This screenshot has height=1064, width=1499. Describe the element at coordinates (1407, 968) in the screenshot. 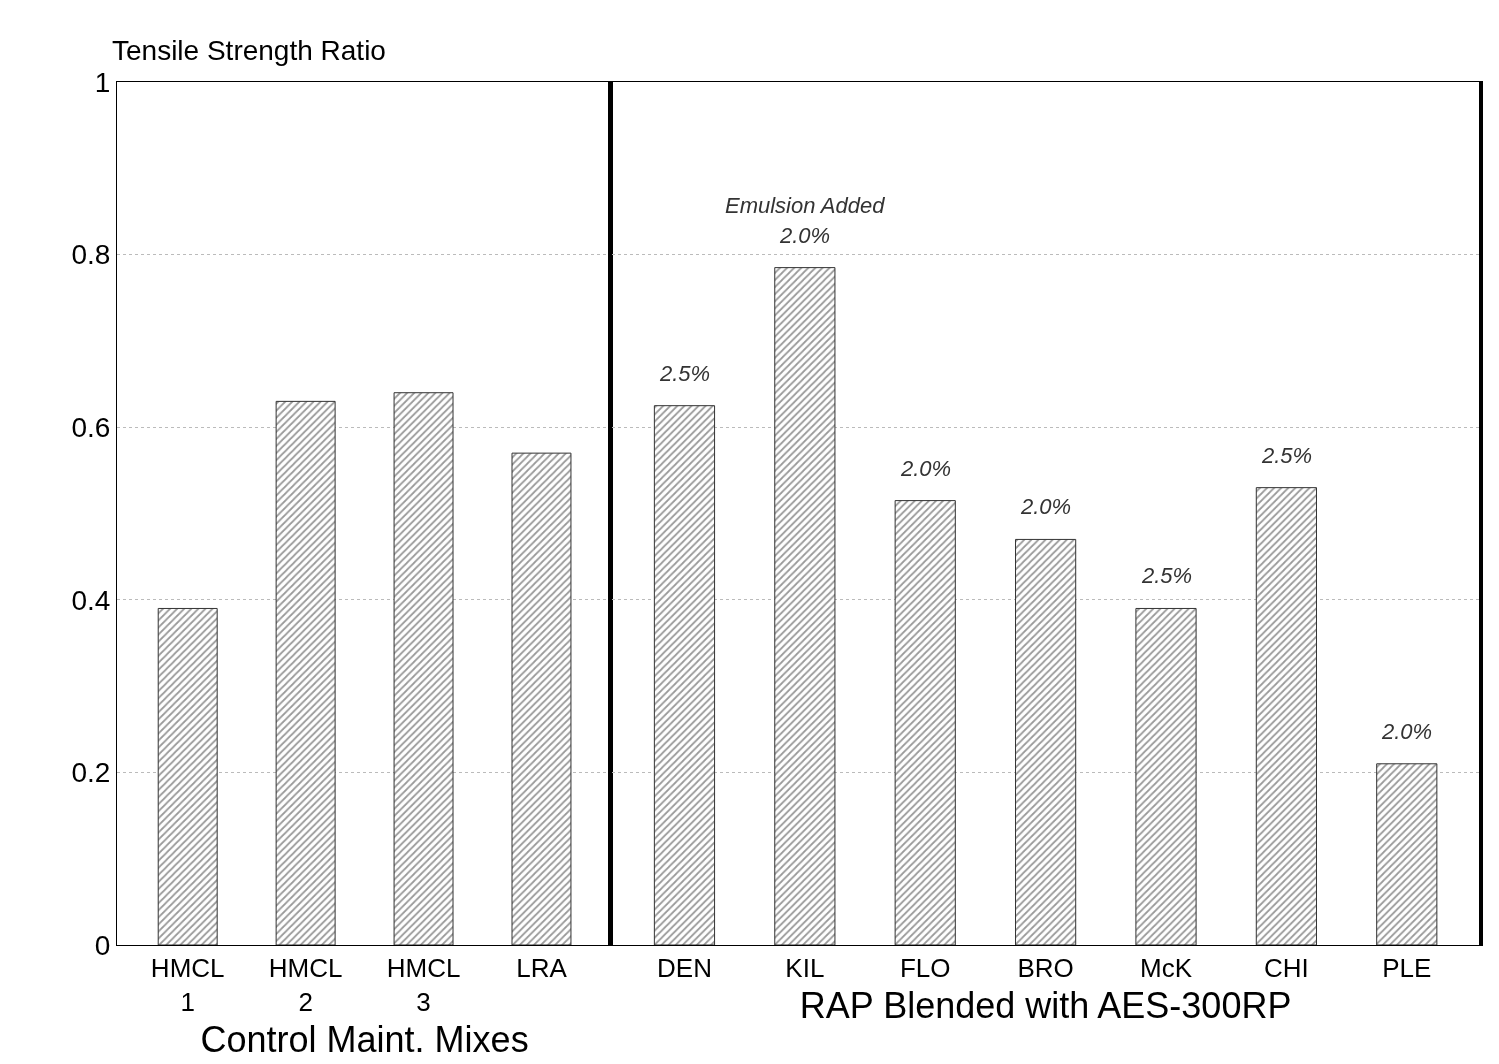

I see `x-tick-label: PLE` at that location.